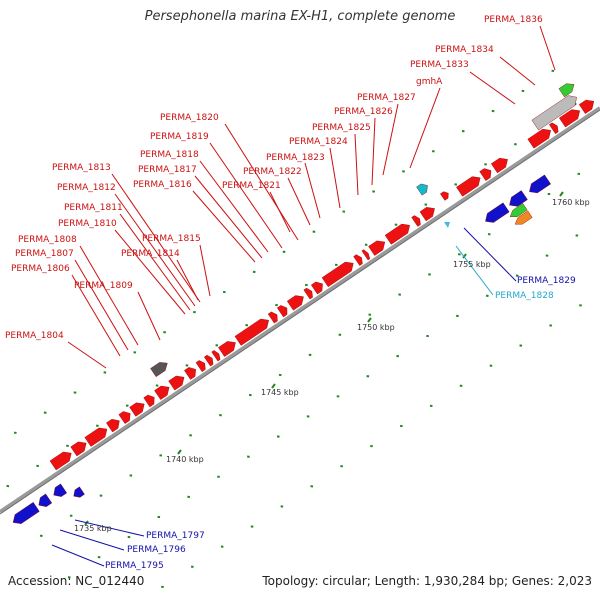  I want to click on gene-label-perma-1823: PERMA_1823, so click(295, 158).